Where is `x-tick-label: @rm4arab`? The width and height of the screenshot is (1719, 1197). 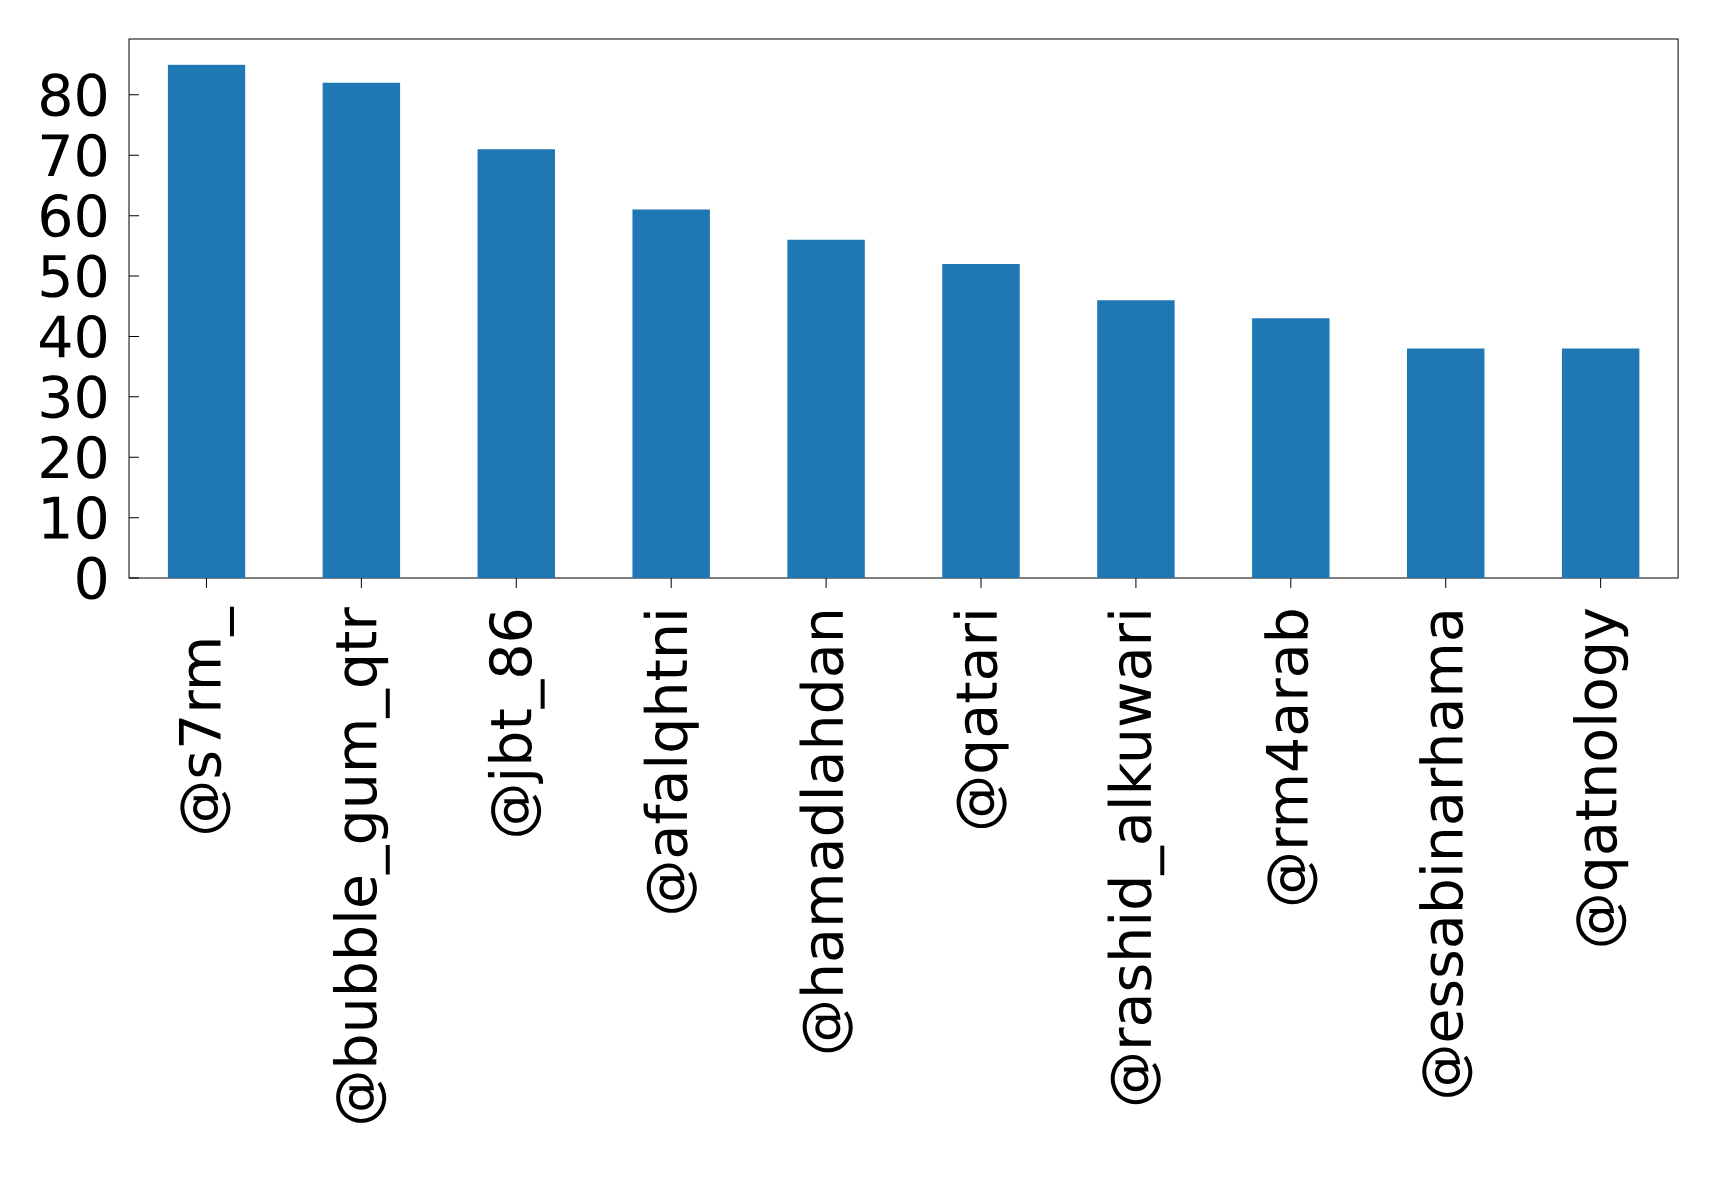
x-tick-label: @rm4arab is located at coordinates (1291, 757).